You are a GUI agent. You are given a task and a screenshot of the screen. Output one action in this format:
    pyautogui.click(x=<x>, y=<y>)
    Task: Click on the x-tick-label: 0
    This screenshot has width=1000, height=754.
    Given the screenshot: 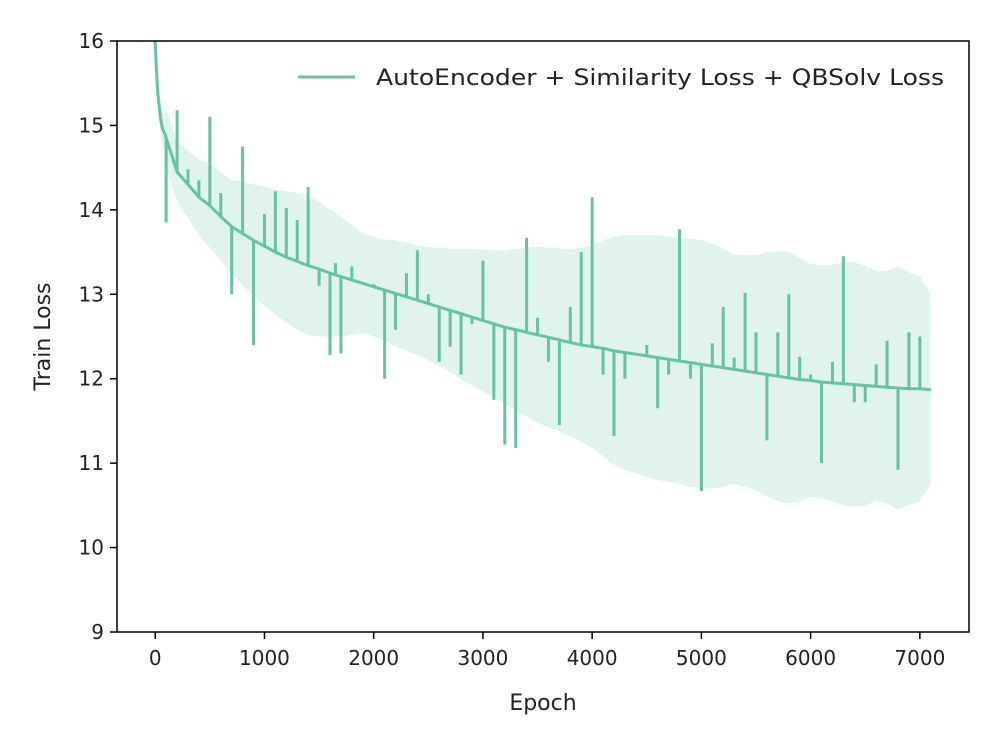 What is the action you would take?
    pyautogui.click(x=155, y=658)
    